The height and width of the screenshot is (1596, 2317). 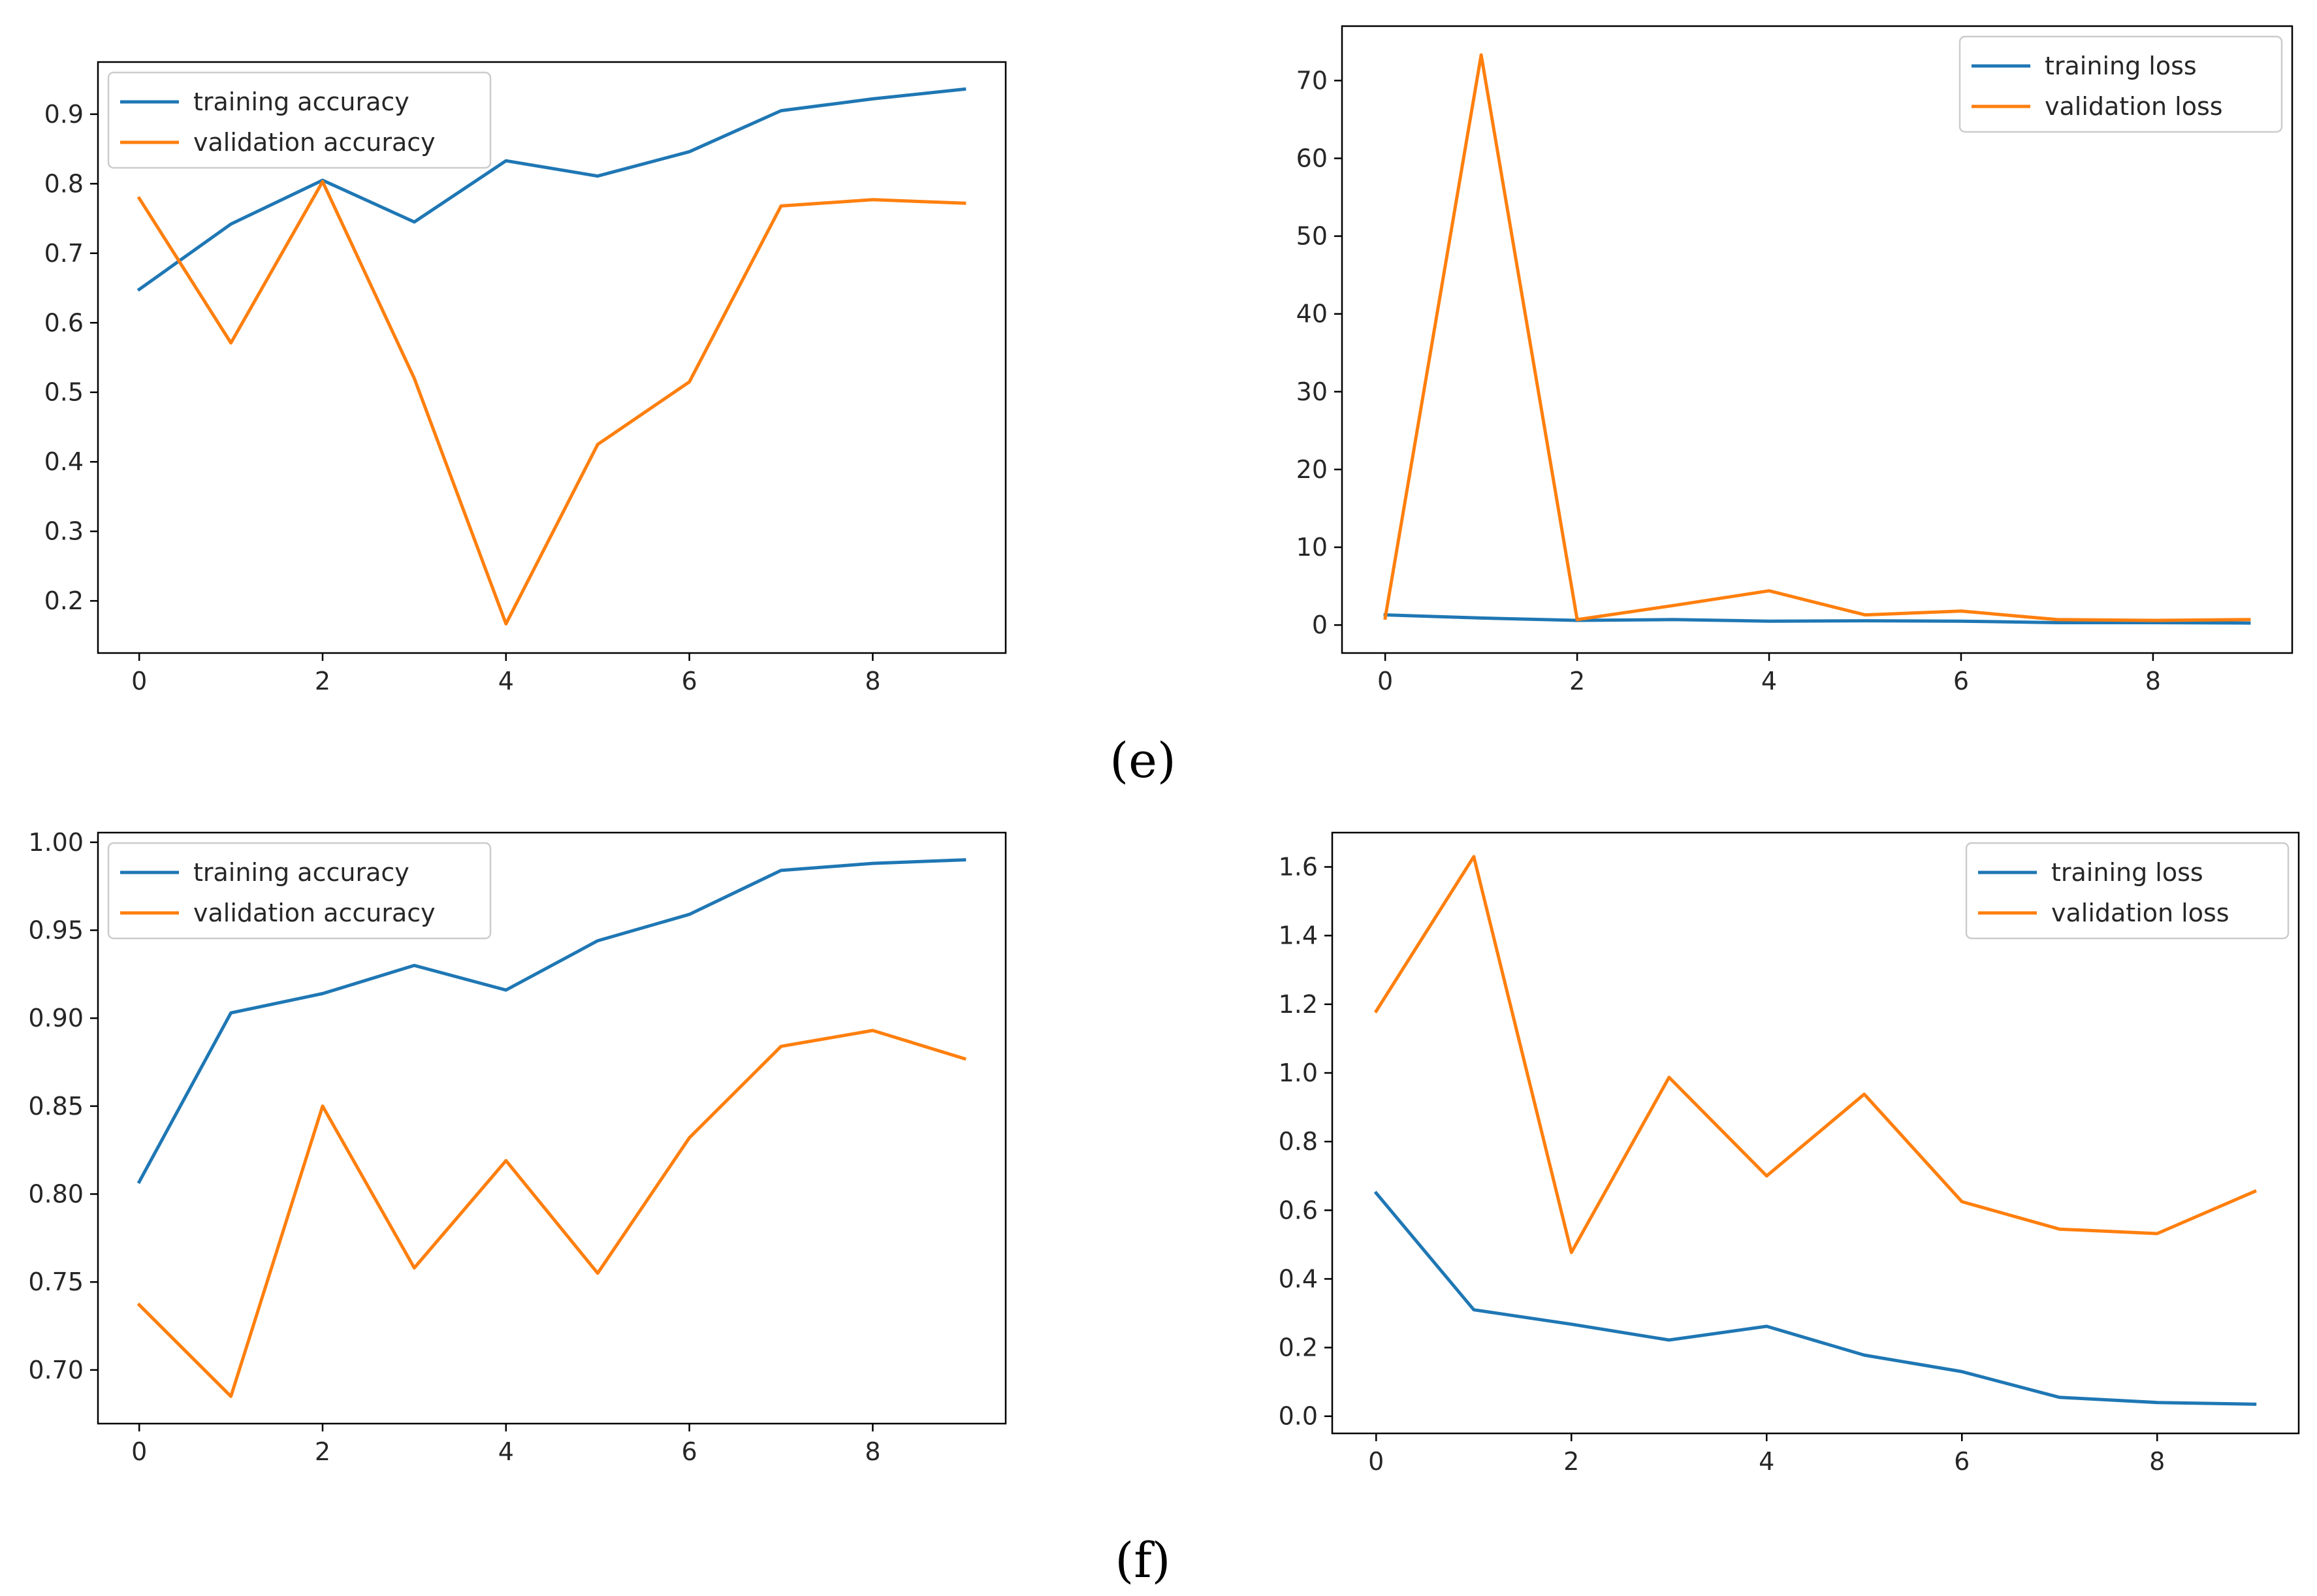 What do you see at coordinates (1312, 158) in the screenshot?
I see `y-tick-label: 60` at bounding box center [1312, 158].